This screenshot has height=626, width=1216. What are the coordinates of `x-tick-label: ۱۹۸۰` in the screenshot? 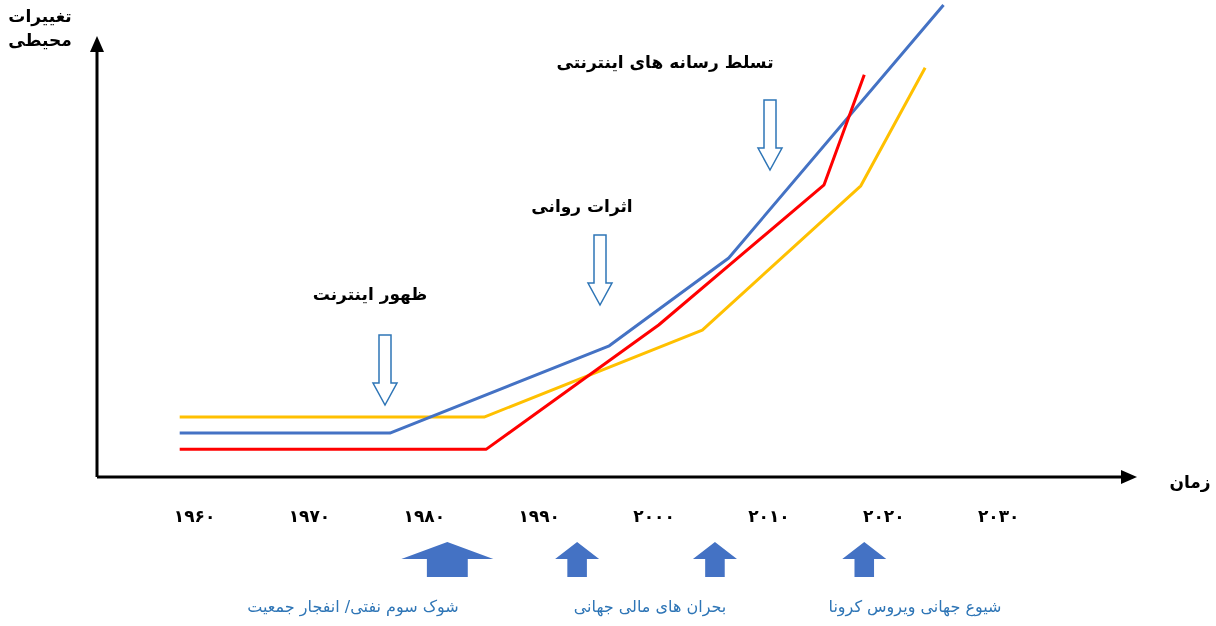 It's located at (424, 516).